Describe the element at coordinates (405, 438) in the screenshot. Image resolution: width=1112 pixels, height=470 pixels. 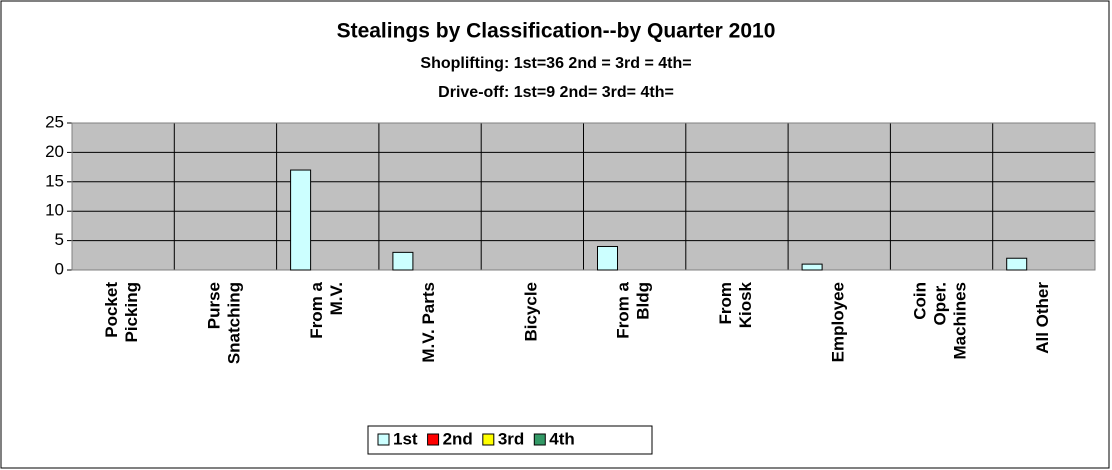
I see `legend-label: 1st` at that location.